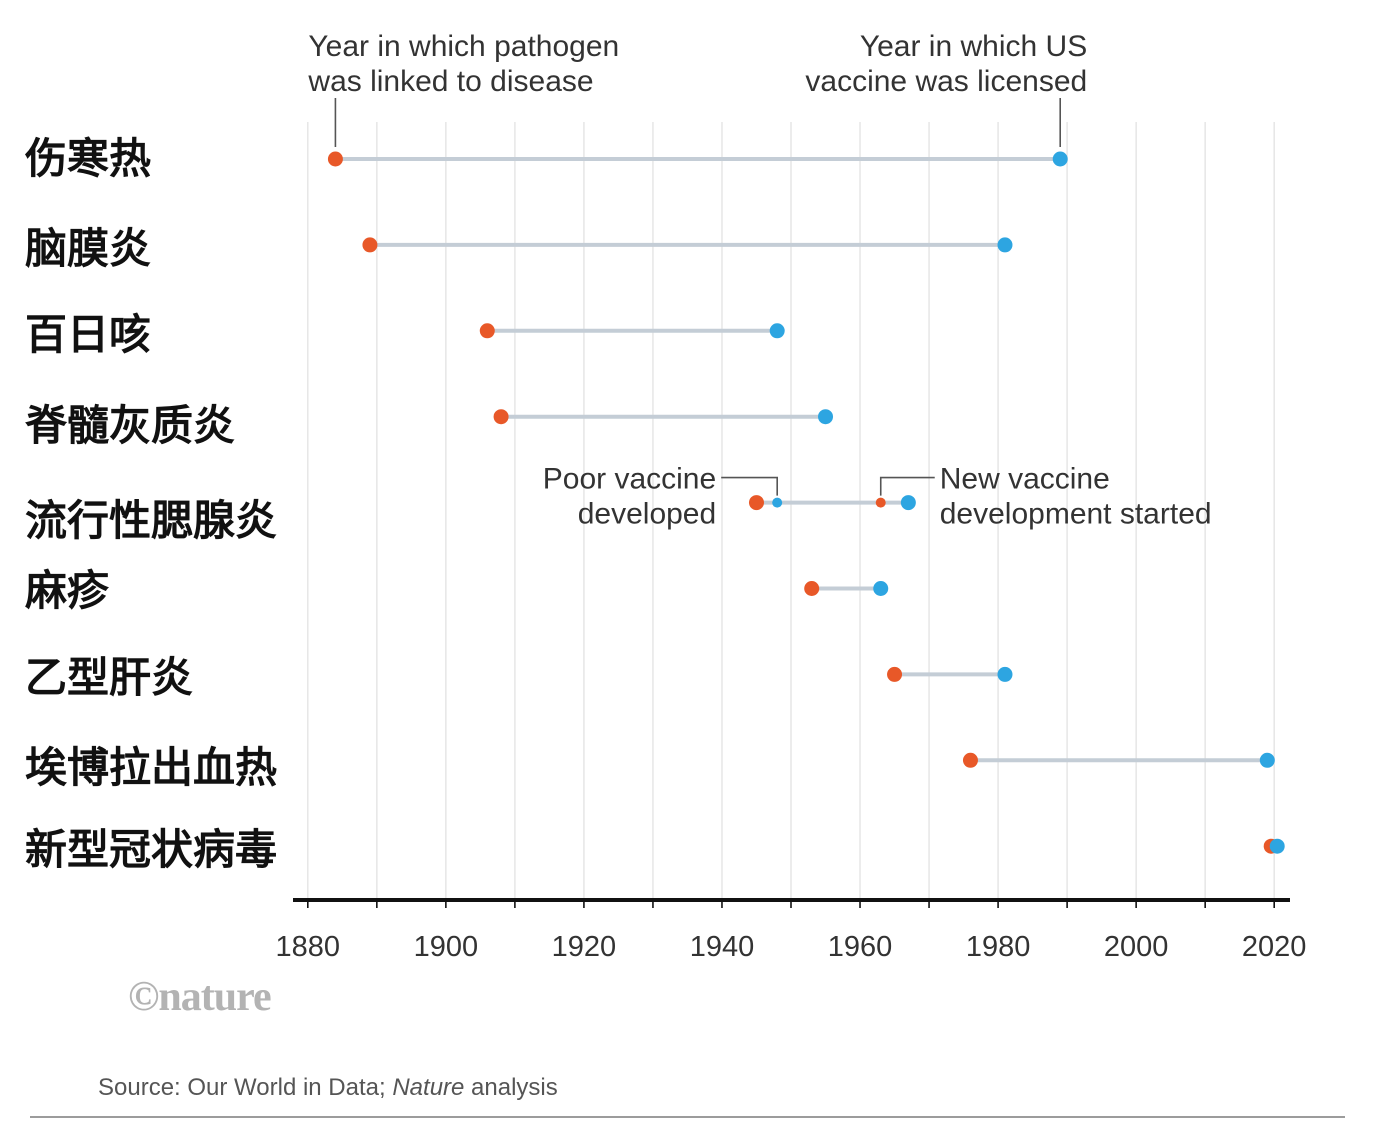 The image size is (1397, 1125). Describe the element at coordinates (584, 947) in the screenshot. I see `x-tick-label: 1920` at that location.